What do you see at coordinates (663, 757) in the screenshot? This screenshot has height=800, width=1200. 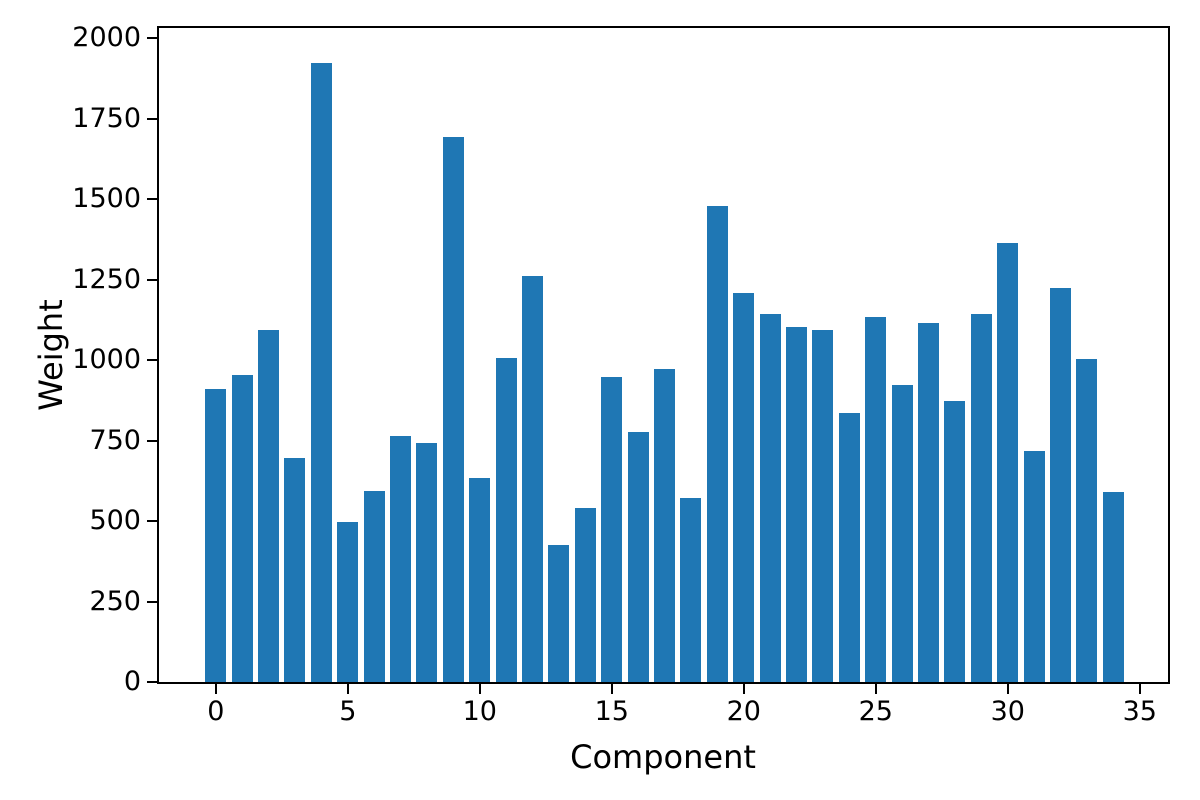 I see `x-axis-label: Component` at bounding box center [663, 757].